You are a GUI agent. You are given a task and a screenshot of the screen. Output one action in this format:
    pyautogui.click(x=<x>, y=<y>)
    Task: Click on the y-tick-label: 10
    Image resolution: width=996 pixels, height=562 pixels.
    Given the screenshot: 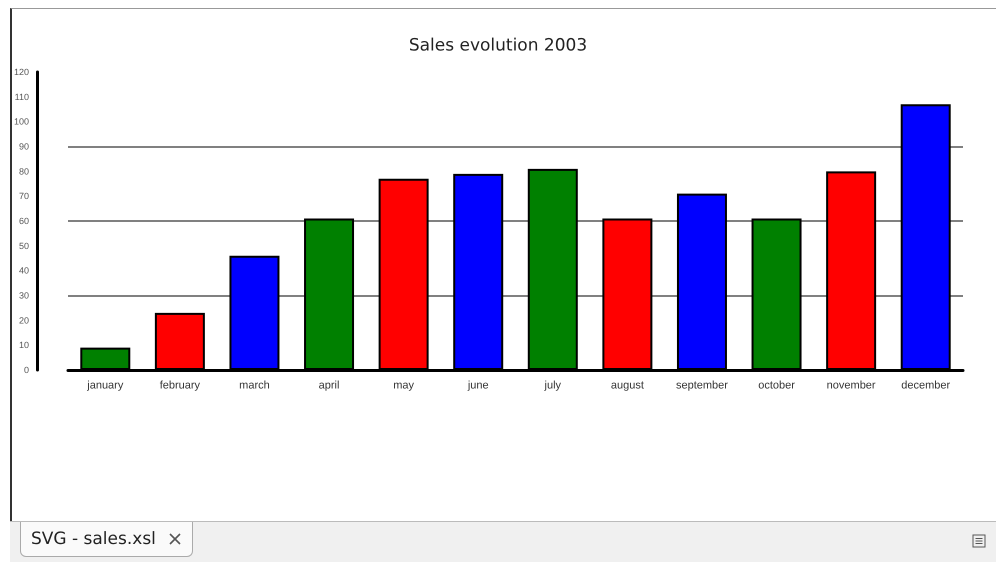 What is the action you would take?
    pyautogui.click(x=23, y=345)
    